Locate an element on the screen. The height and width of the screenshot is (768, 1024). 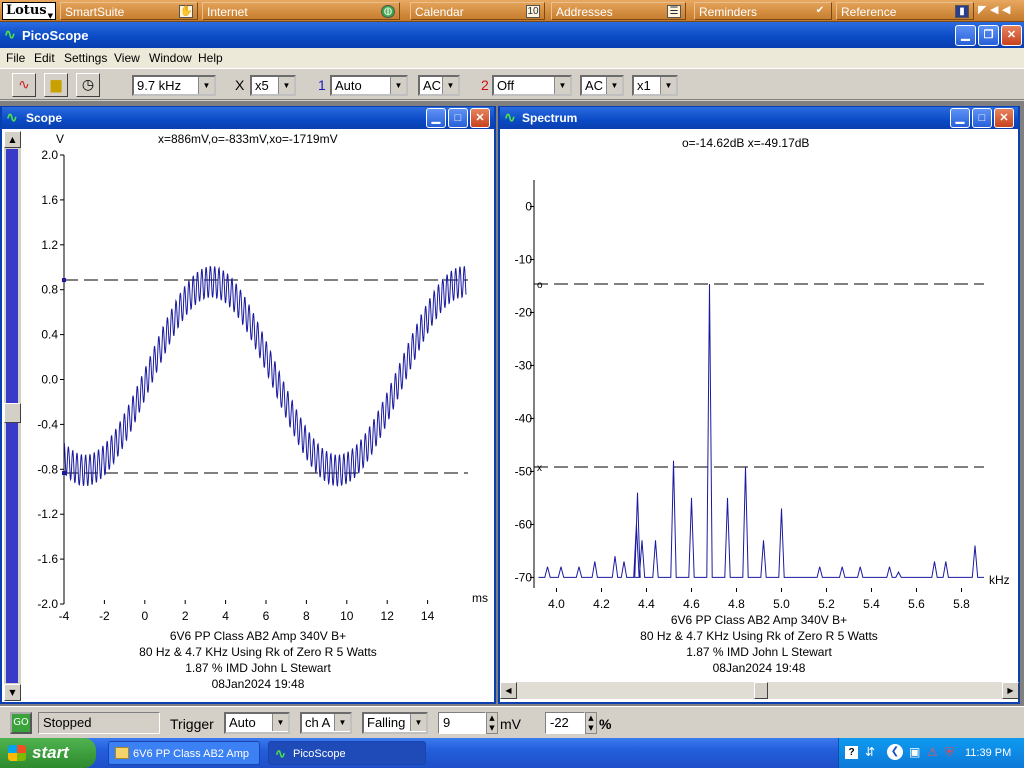
spectrum-y-tick-label: -40 is located at coordinates (524, 418).